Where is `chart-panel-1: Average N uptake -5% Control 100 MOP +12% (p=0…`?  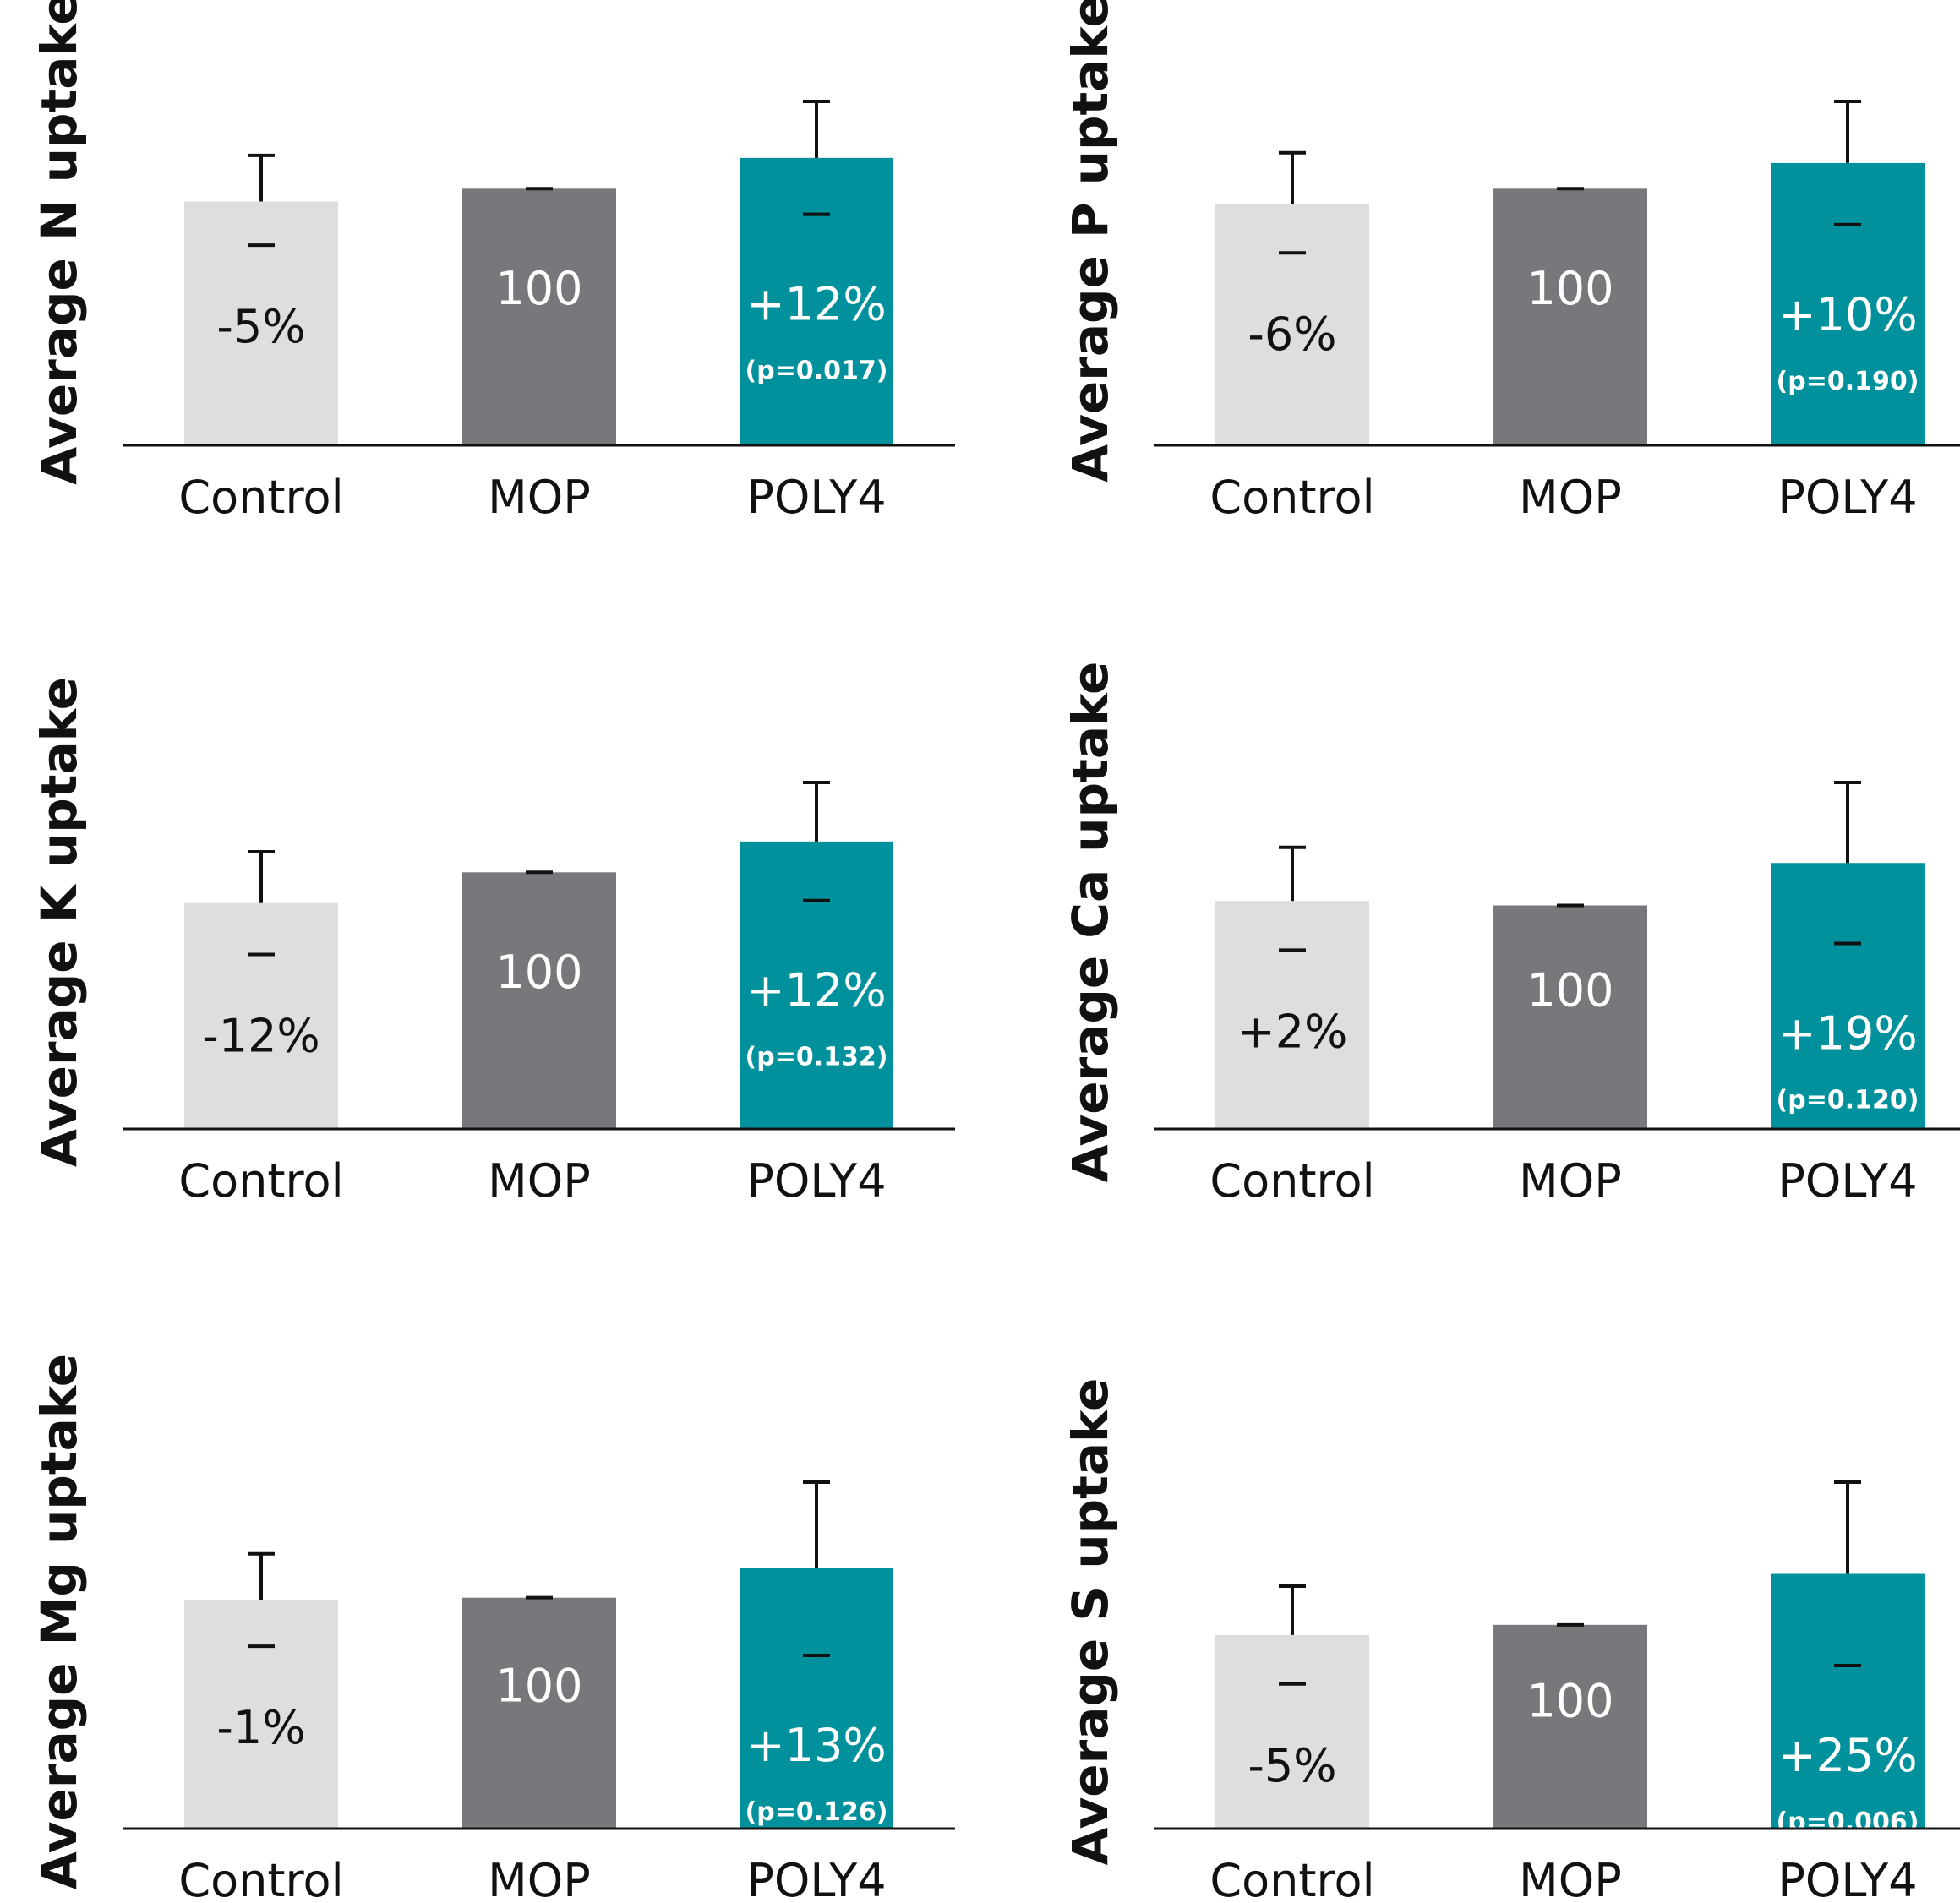
chart-panel-1: Average N uptake -5% Control 100 MOP +12% (p=0… is located at coordinates (492, 262).